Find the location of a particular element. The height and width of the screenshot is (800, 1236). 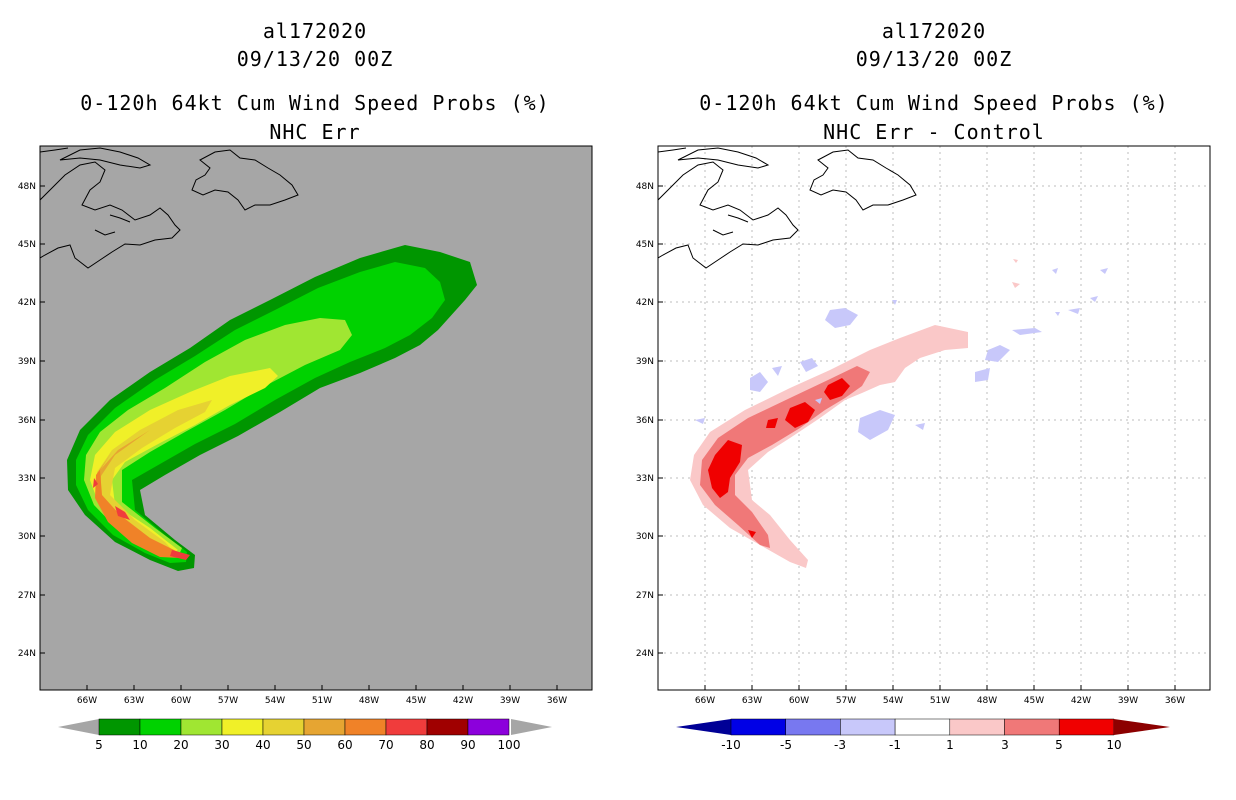

colorbar-label: 3 is located at coordinates (1005, 745).